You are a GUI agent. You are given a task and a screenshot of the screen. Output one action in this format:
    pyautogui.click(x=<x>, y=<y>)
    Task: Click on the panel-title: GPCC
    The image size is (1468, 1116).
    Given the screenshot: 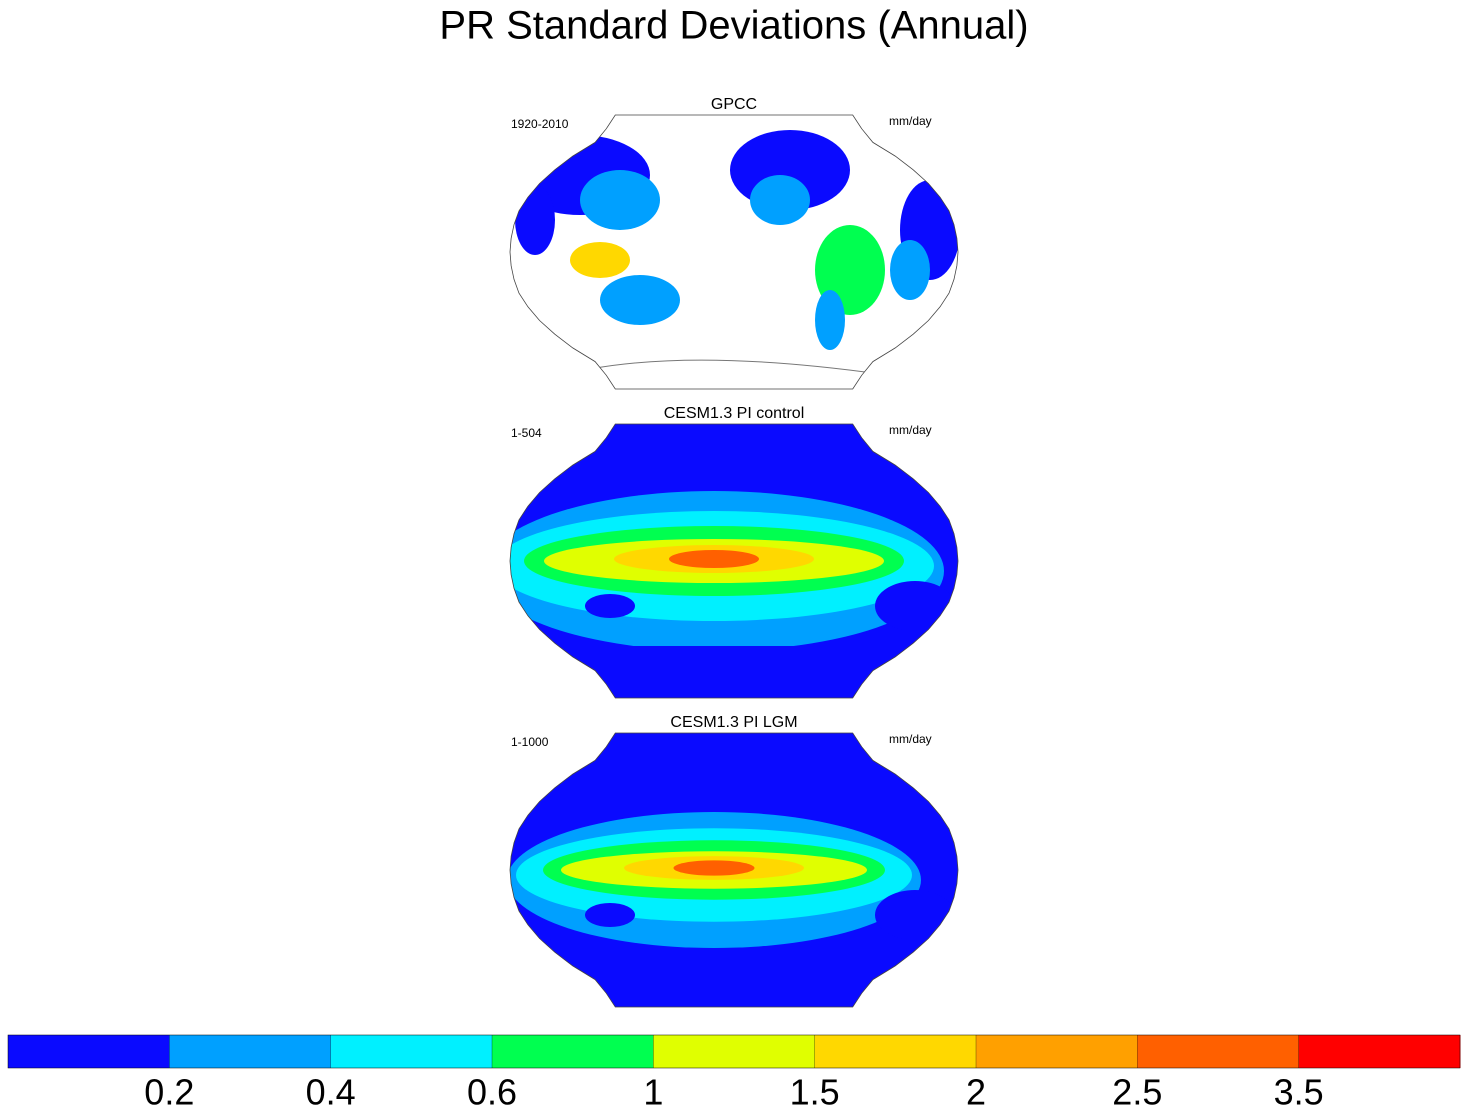 What is the action you would take?
    pyautogui.click(x=734, y=104)
    